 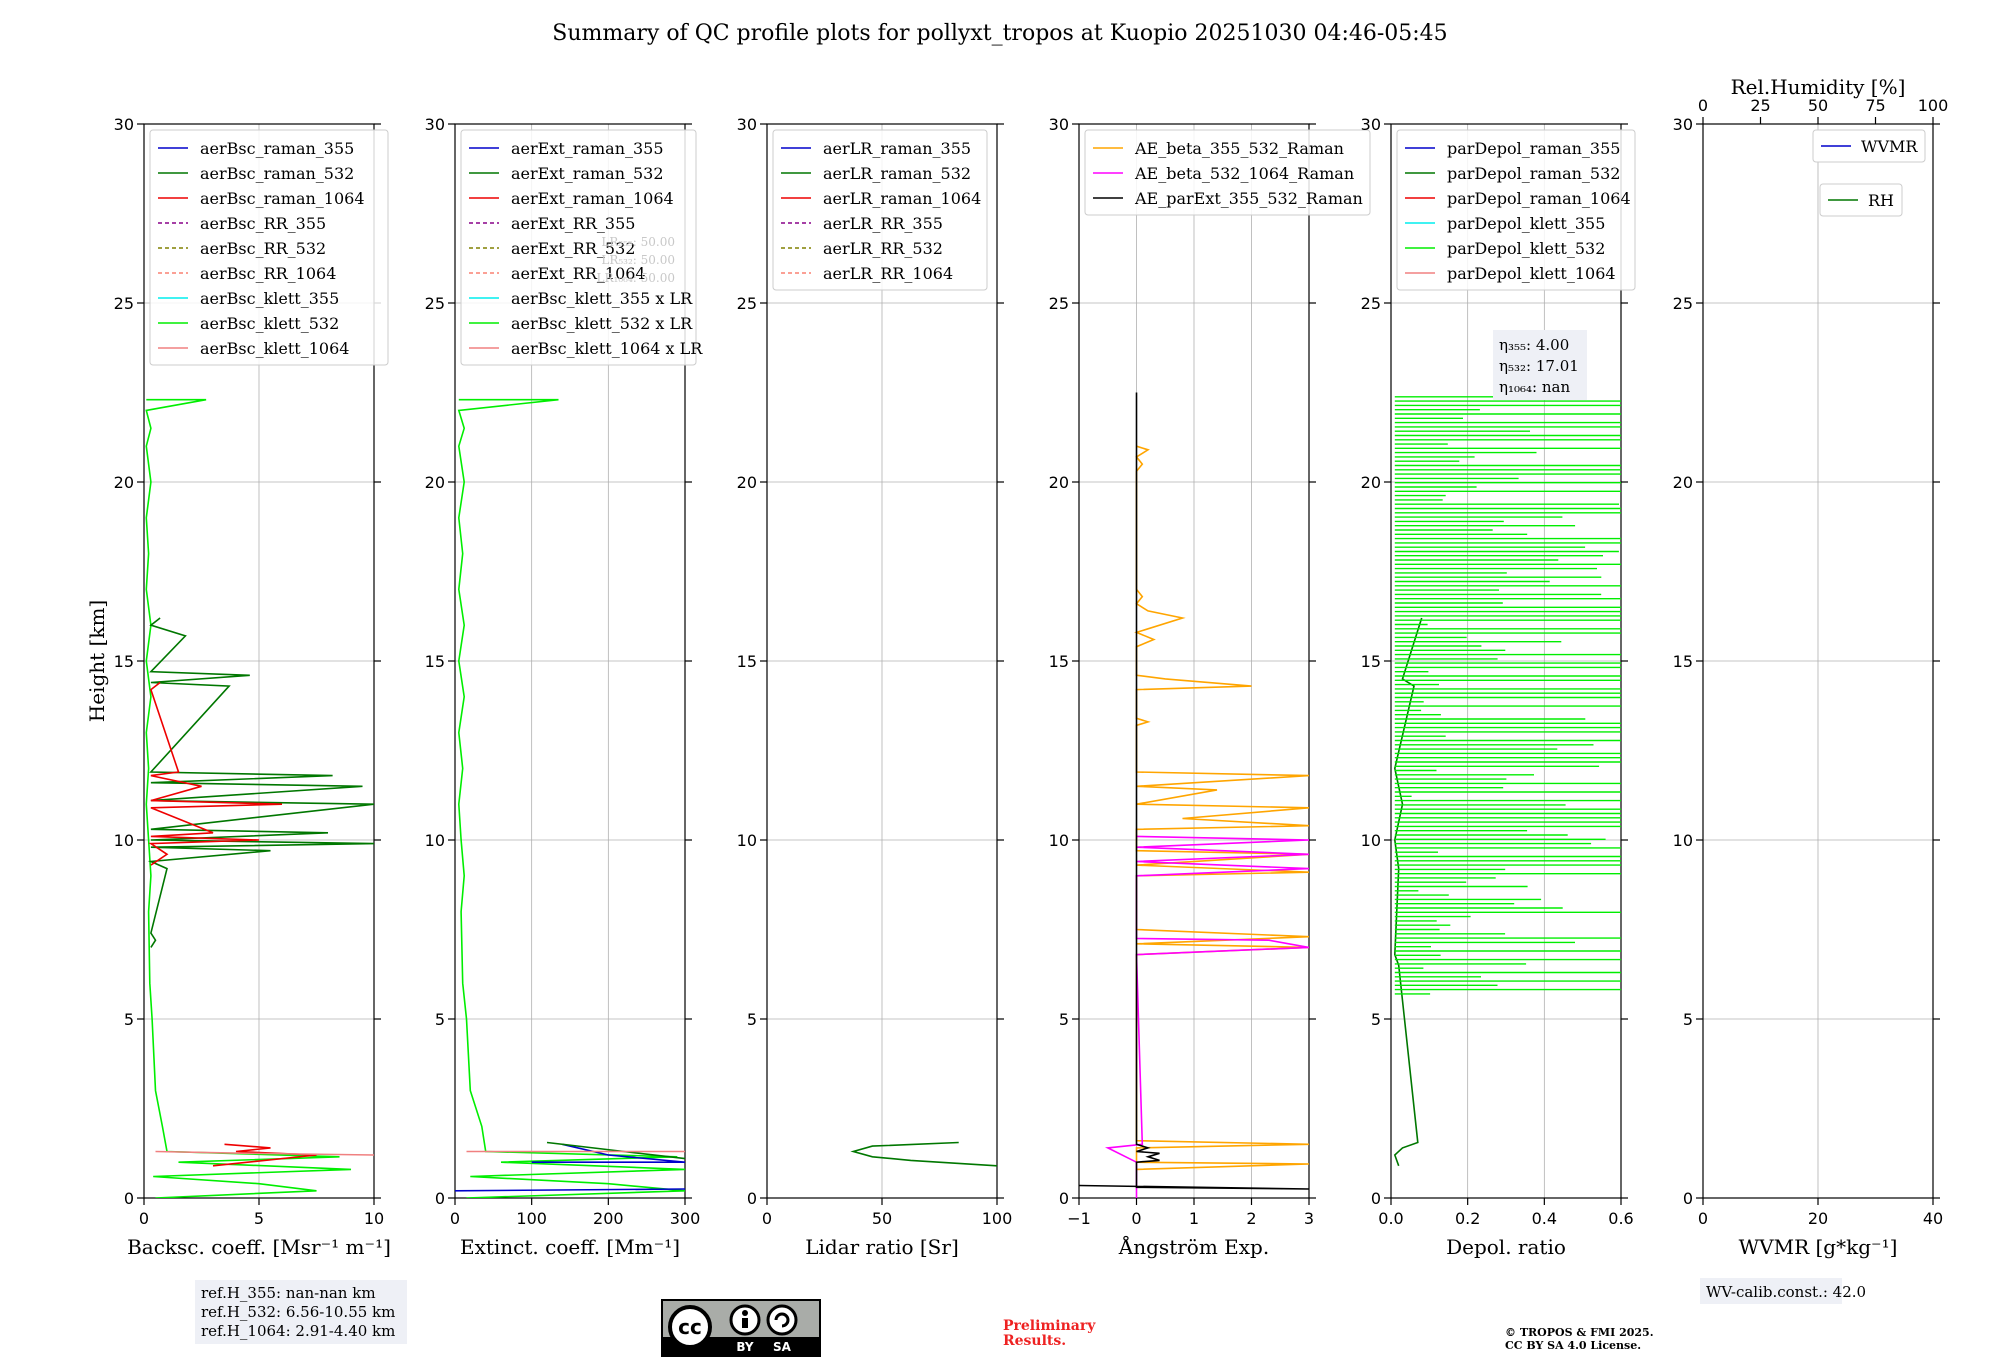 I want to click on legend-label: AE_beta_532_1064_Raman, so click(x=1244, y=173).